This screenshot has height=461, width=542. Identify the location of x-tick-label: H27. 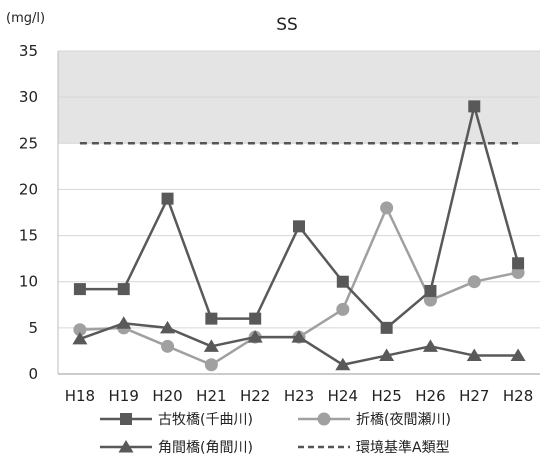
(474, 396).